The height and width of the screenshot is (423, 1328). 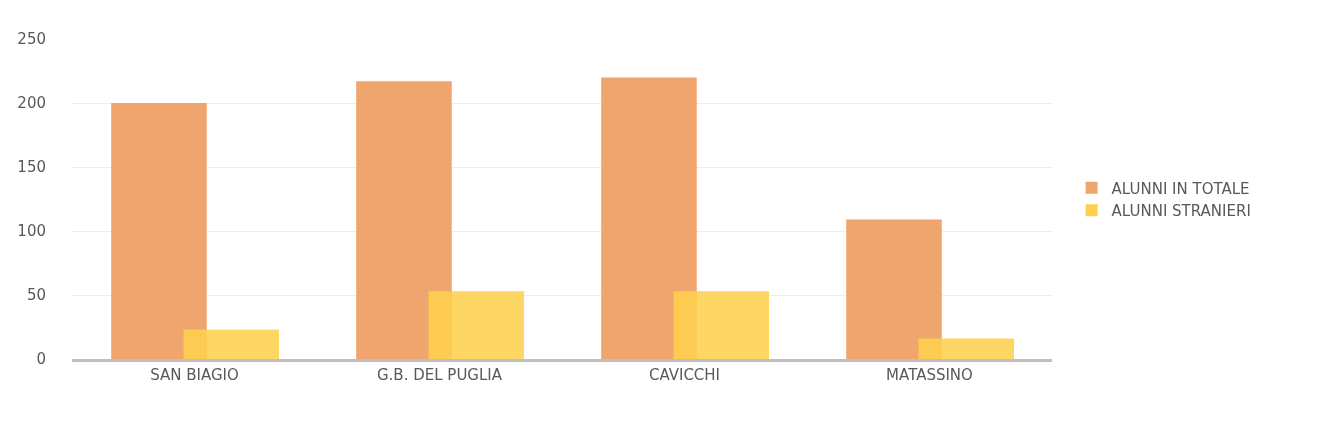 What do you see at coordinates (36, 295) in the screenshot?
I see `y-tick-label: 50` at bounding box center [36, 295].